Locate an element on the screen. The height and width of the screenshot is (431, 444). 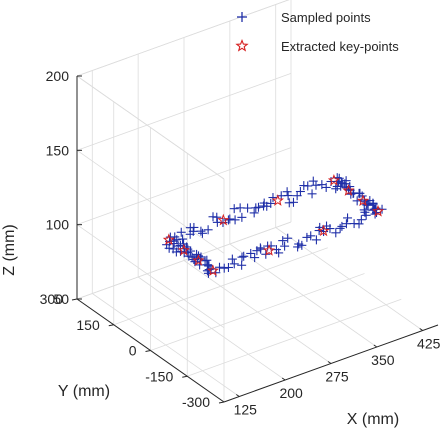
gridline-wall-z is located at coordinates (150, 276).